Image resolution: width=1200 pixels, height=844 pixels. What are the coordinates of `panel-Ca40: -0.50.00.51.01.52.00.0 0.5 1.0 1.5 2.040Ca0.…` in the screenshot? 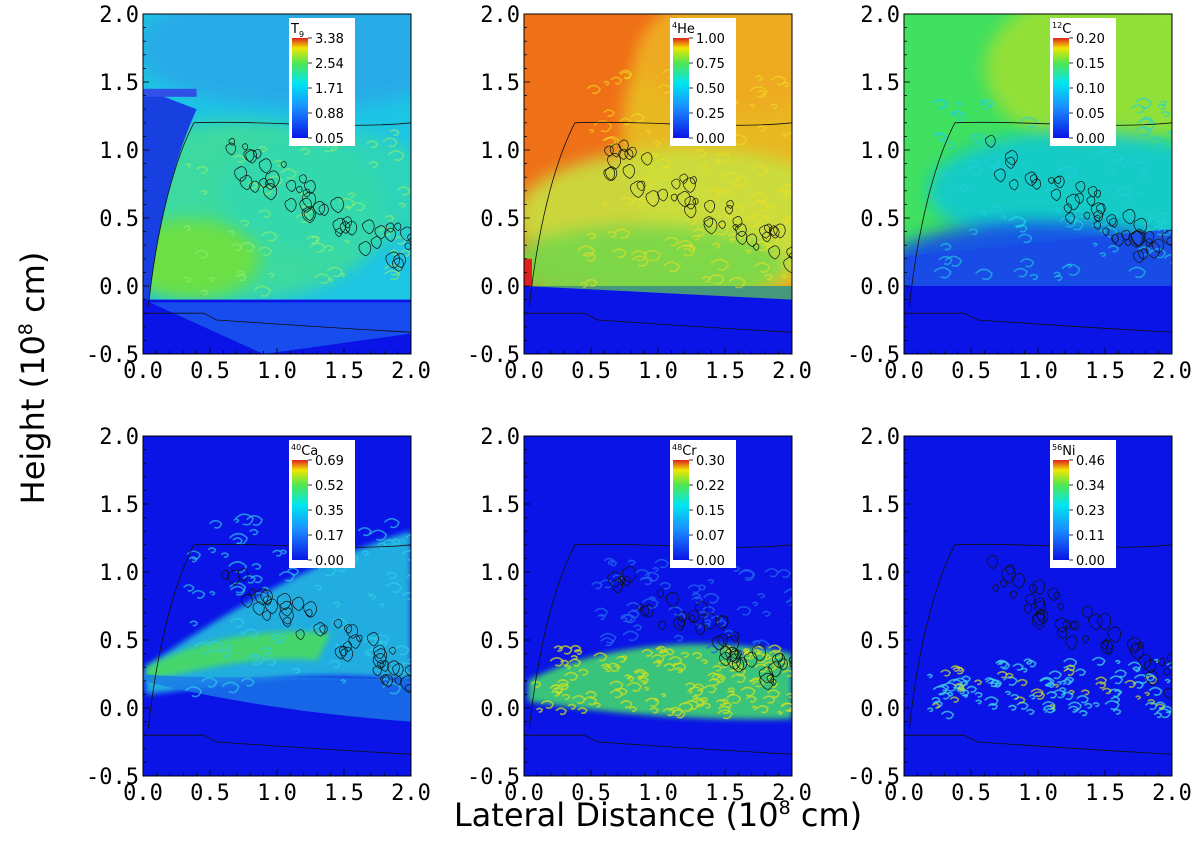 It's located at (258, 615).